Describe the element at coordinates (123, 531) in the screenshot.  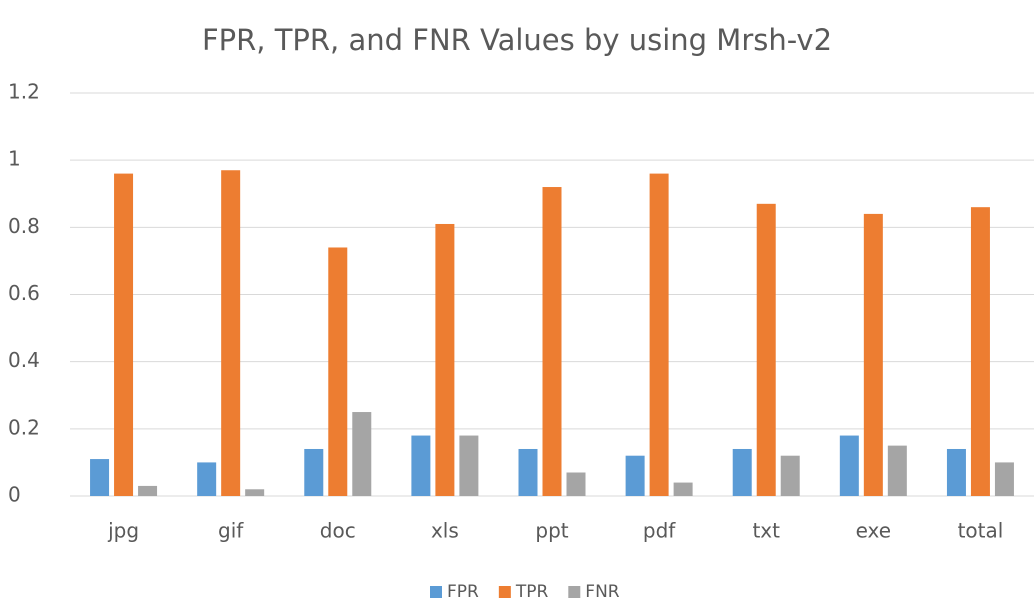
I see `x-tick-label: jpg` at that location.